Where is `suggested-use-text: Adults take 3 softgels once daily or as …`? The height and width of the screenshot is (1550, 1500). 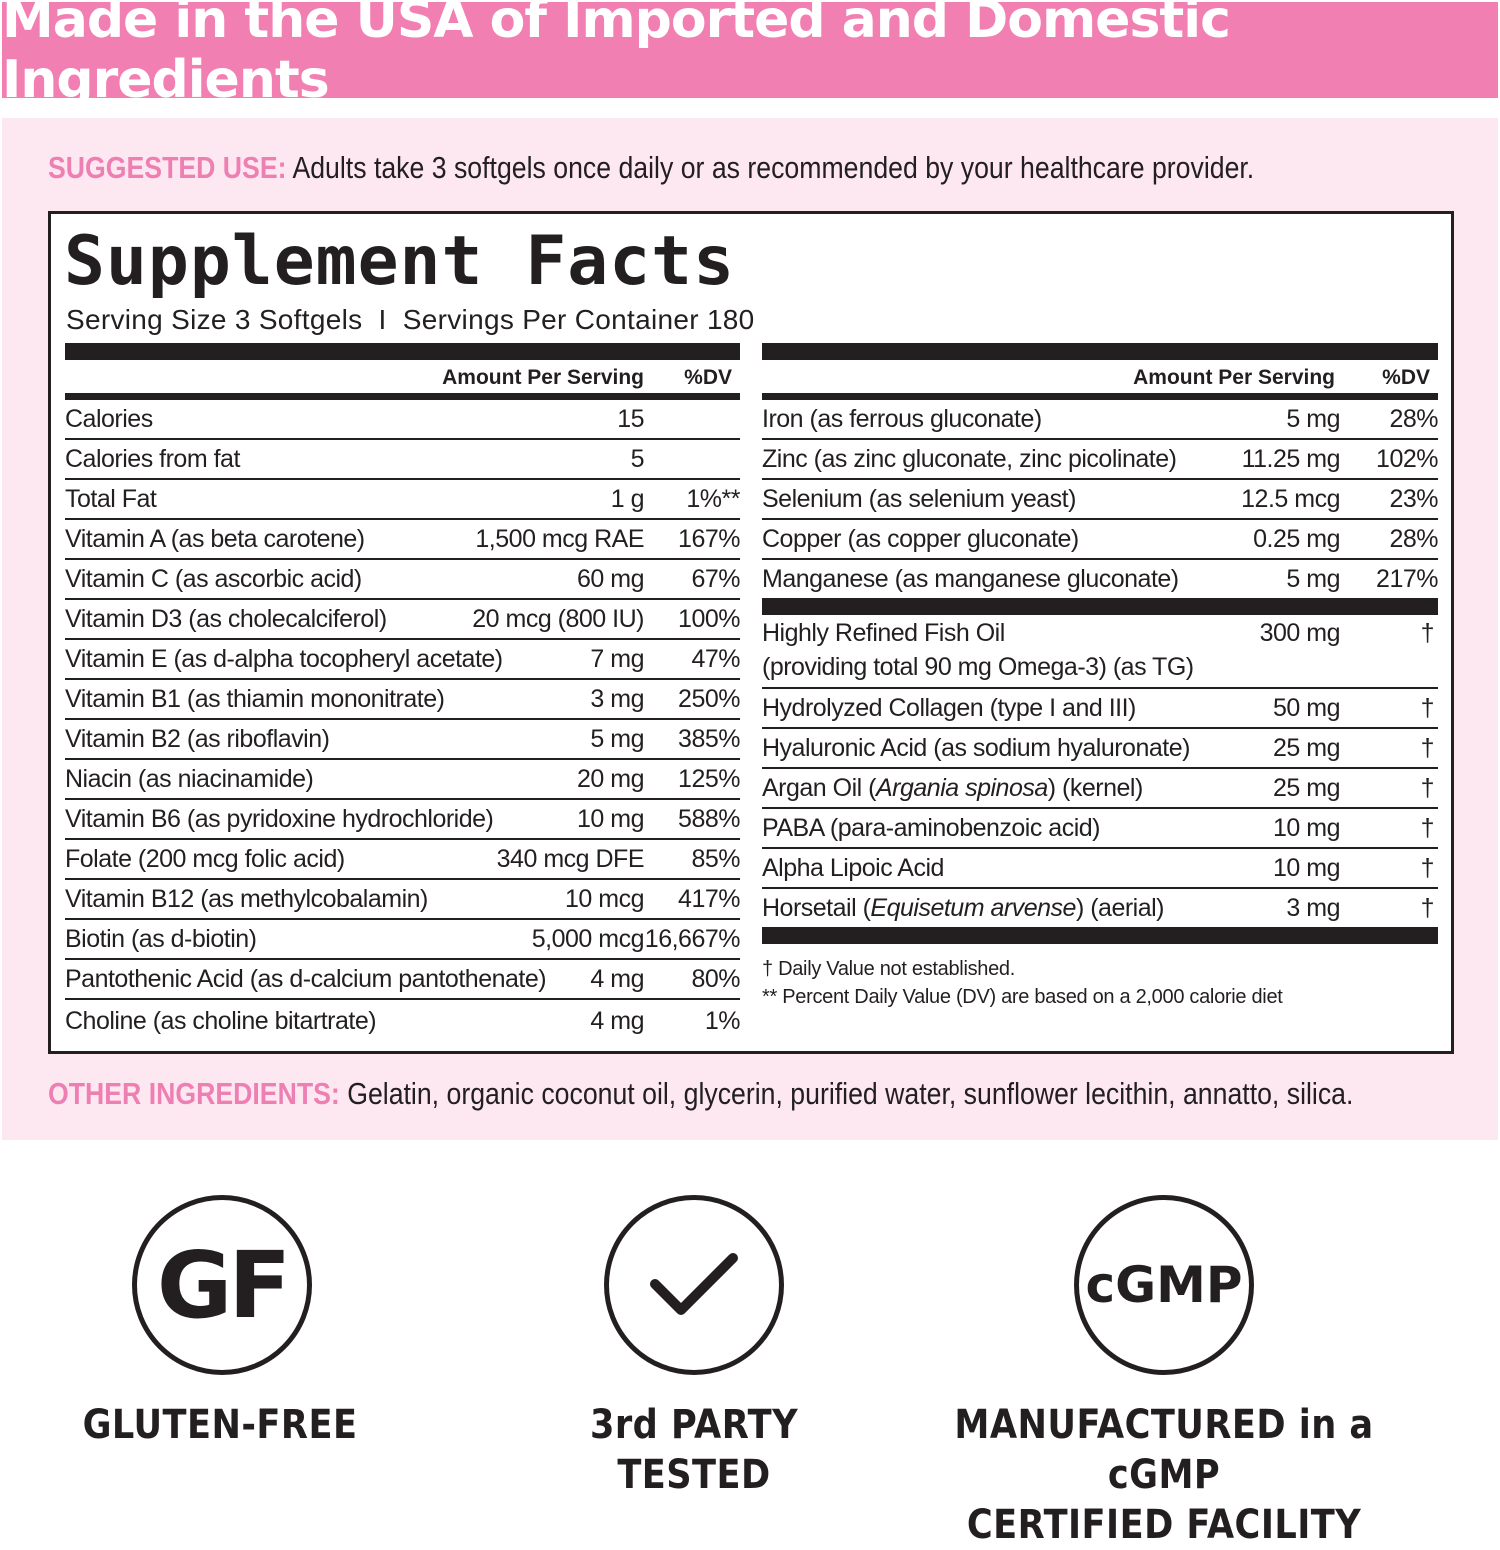
suggested-use-text: Adults take 3 softgels once daily or as … is located at coordinates (773, 167).